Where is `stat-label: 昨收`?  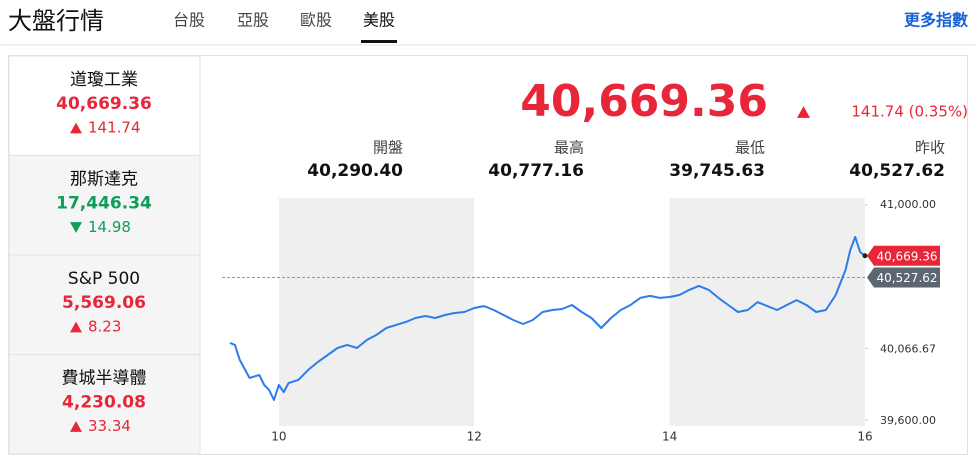 stat-label: 昨收 is located at coordinates (930, 148).